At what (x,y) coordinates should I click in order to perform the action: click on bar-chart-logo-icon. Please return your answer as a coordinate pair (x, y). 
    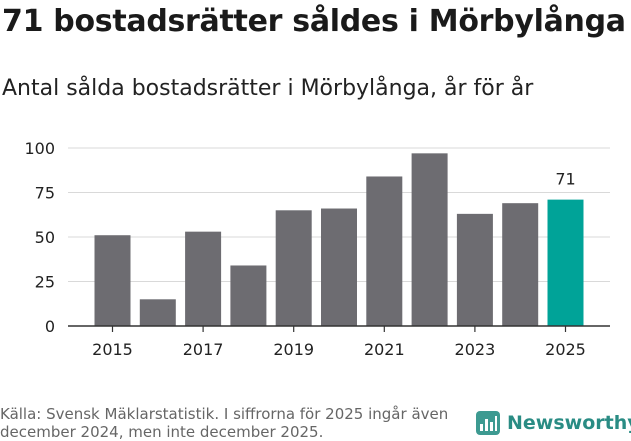
    Looking at the image, I should click on (488, 423).